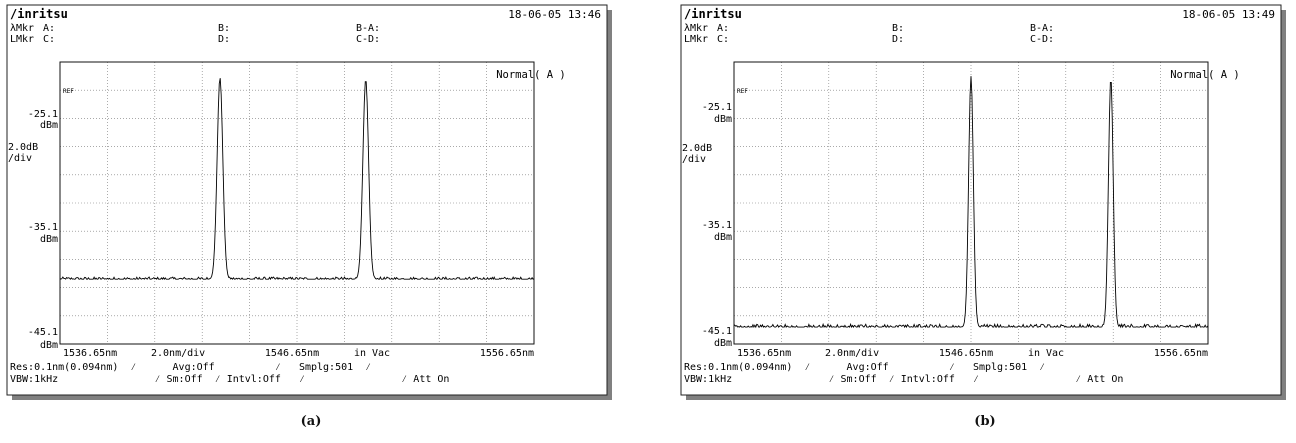  Describe the element at coordinates (311, 421) in the screenshot. I see `caption-a: (a)` at that location.